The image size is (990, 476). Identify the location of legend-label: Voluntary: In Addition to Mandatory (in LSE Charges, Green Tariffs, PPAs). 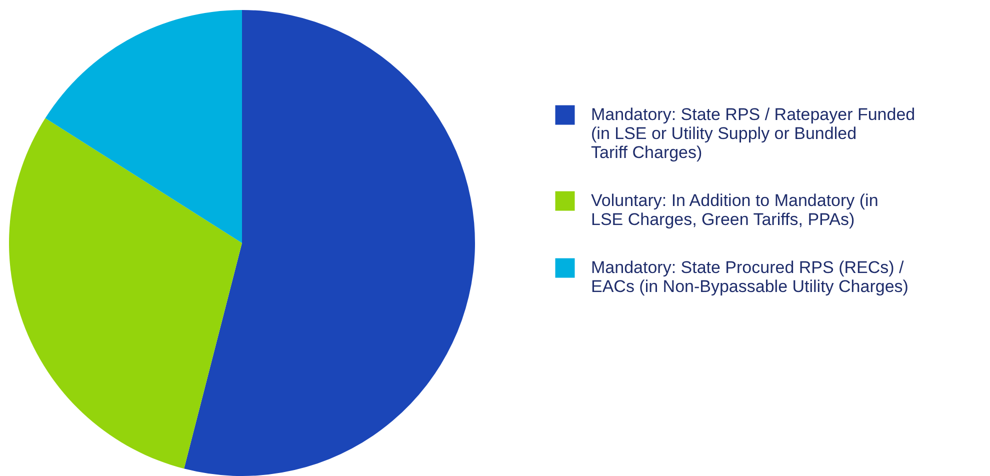
(734, 210).